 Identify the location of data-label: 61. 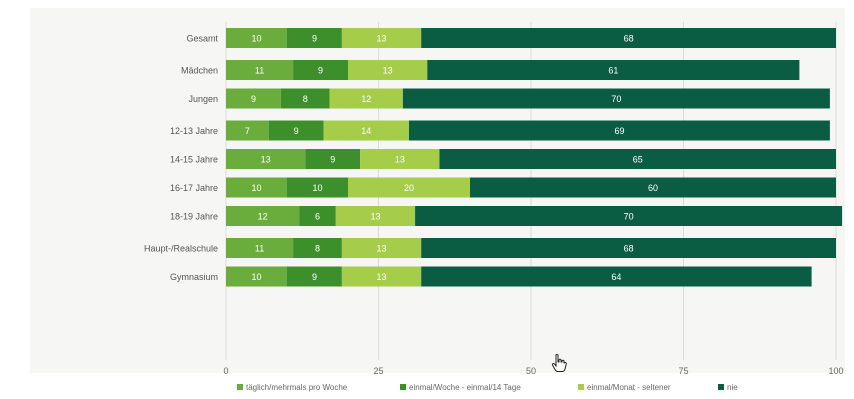
(613, 71).